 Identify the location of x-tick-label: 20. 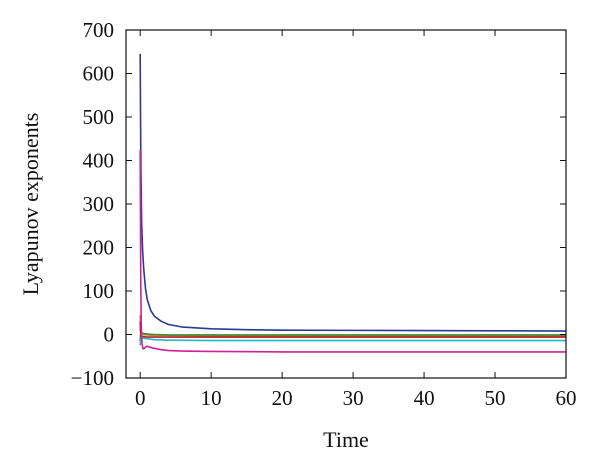
(282, 398).